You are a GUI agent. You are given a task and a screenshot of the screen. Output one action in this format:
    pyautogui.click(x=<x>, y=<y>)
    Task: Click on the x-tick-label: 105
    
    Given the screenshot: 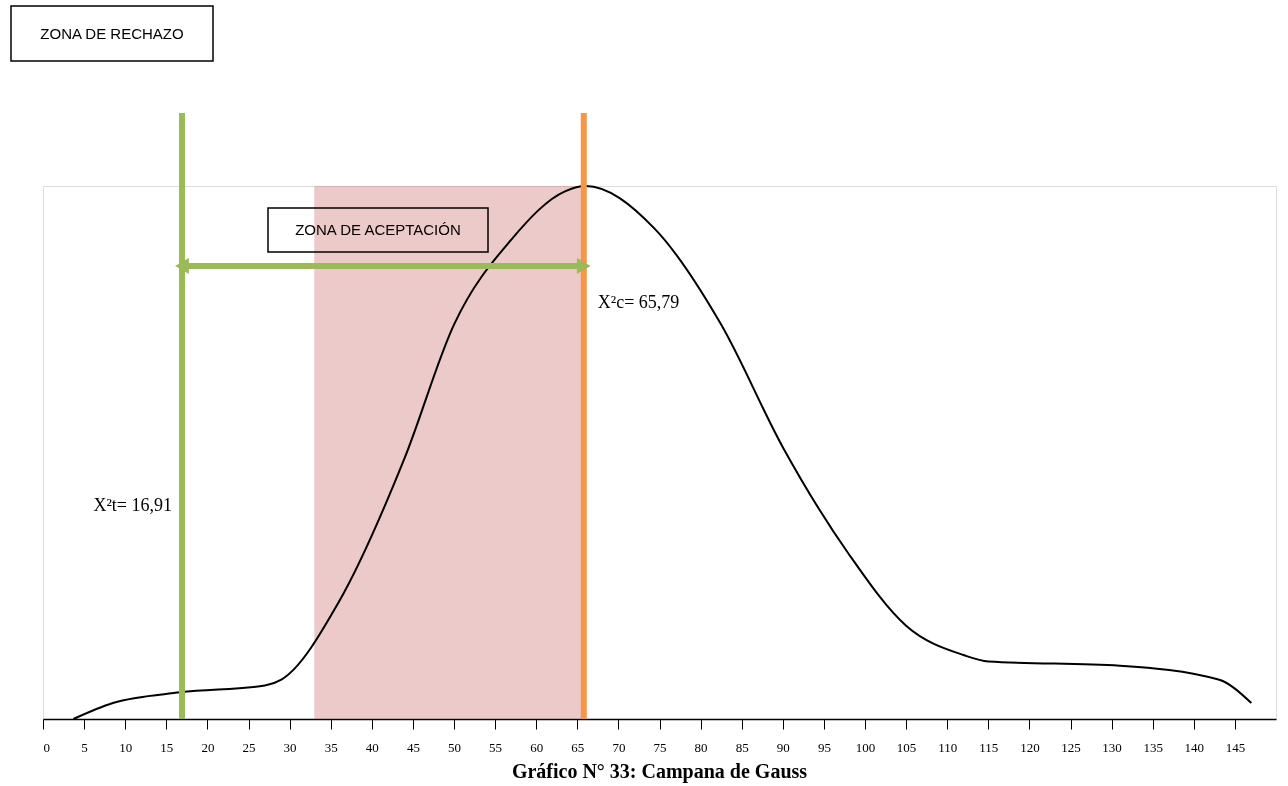 What is the action you would take?
    pyautogui.click(x=906, y=747)
    